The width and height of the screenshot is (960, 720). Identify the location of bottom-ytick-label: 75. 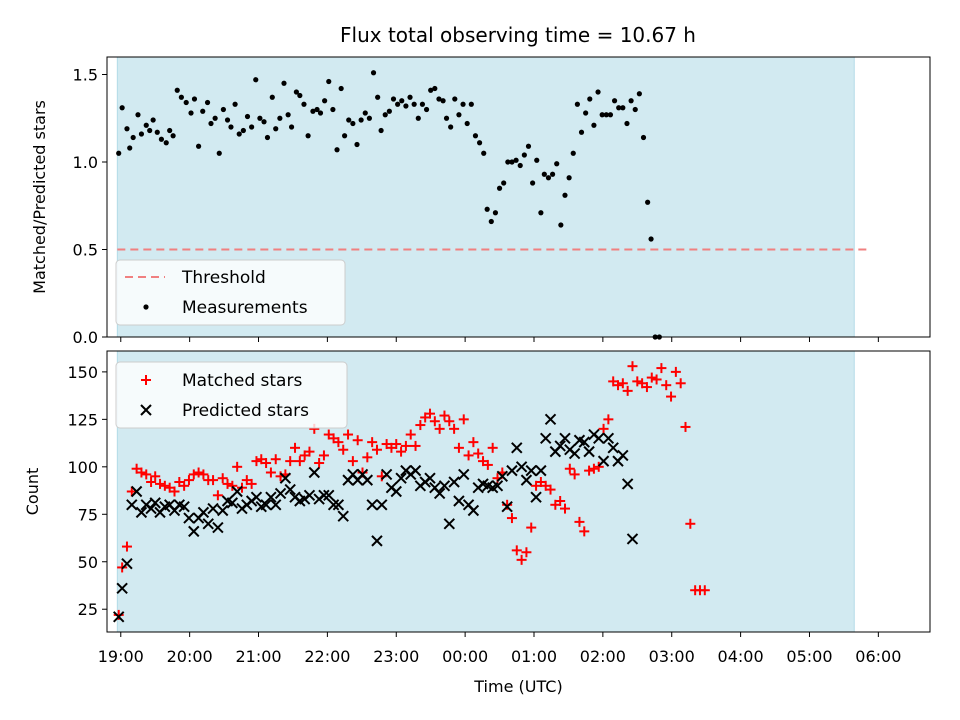
(88, 514).